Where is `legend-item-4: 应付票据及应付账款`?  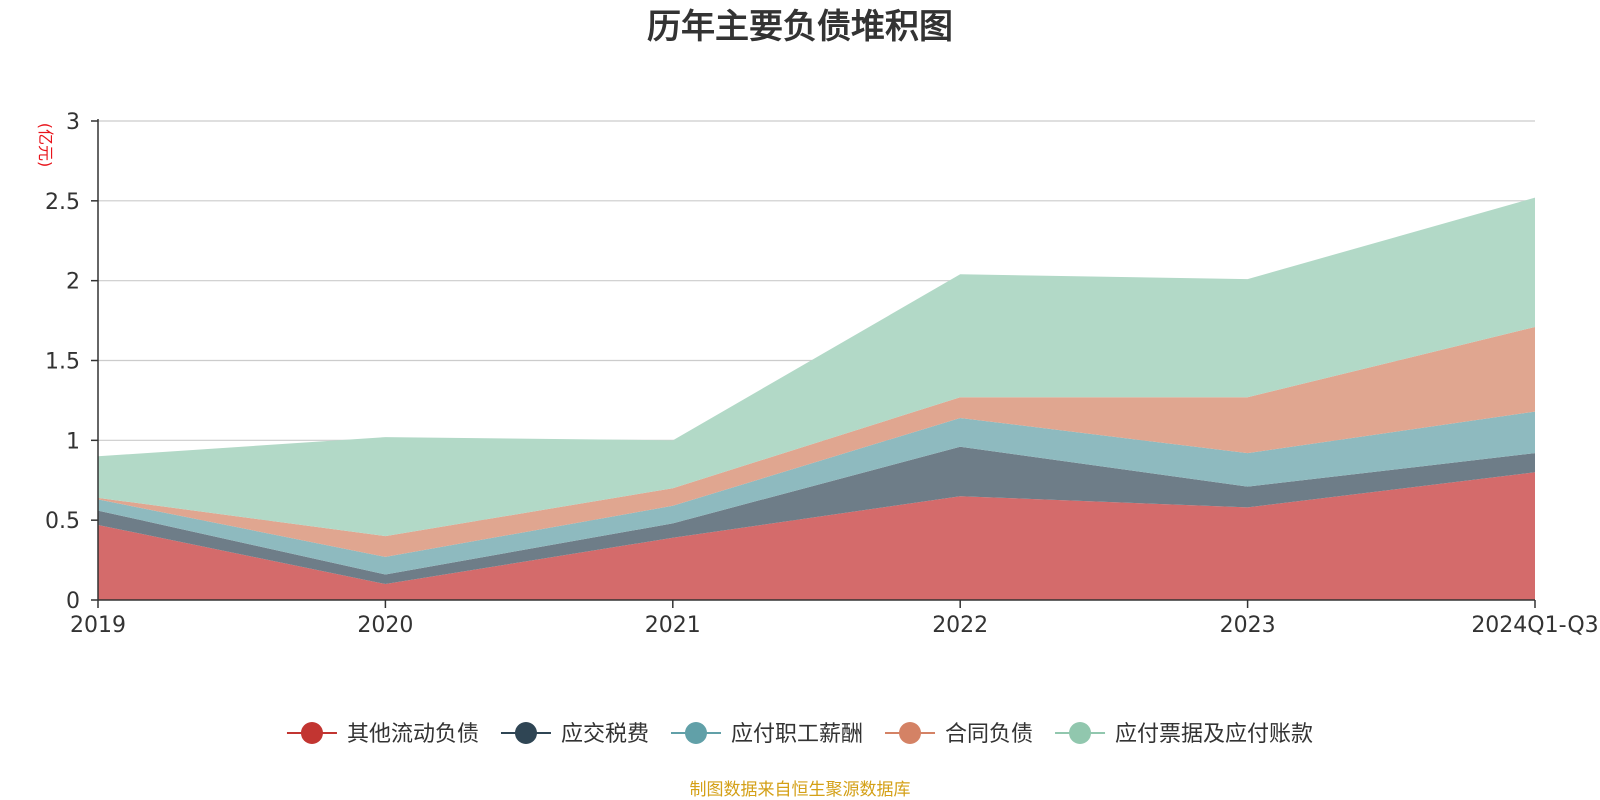 legend-item-4: 应付票据及应付账款 is located at coordinates (1184, 734).